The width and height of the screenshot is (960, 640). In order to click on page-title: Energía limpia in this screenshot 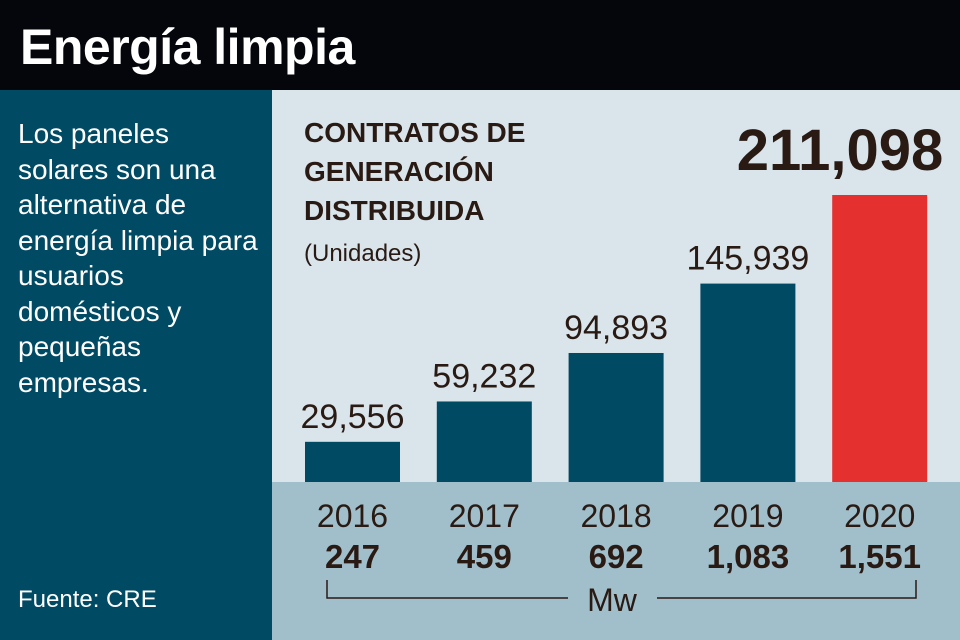, I will do `click(187, 47)`.